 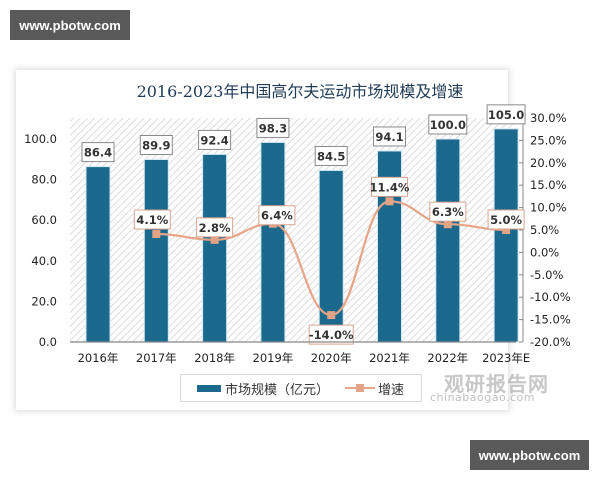 I want to click on growth-value-label: 6.3%, so click(x=448, y=212).